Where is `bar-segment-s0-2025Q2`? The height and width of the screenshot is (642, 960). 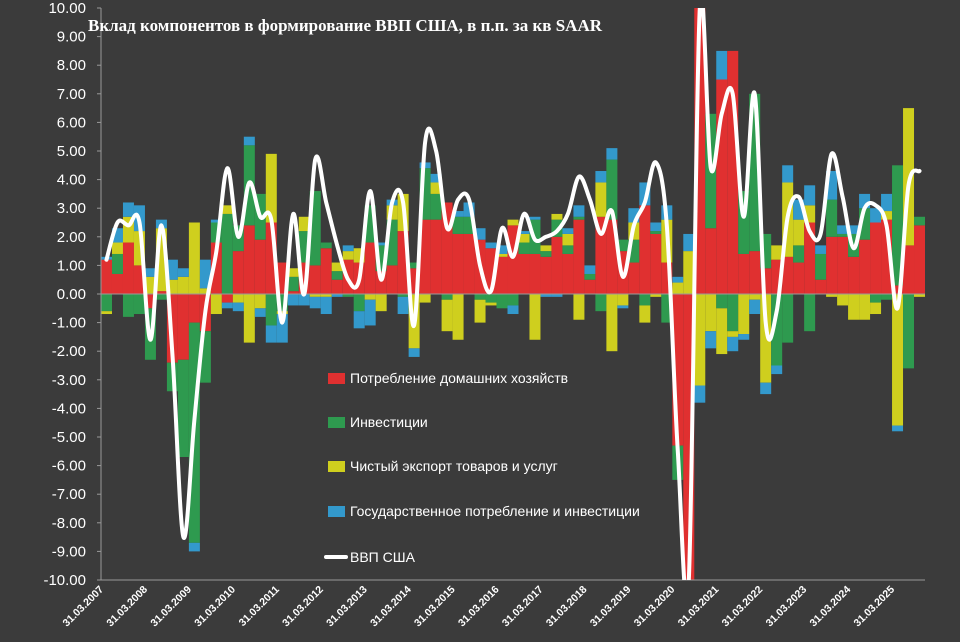 bar-segment-s0-2025Q2 is located at coordinates (909, 269).